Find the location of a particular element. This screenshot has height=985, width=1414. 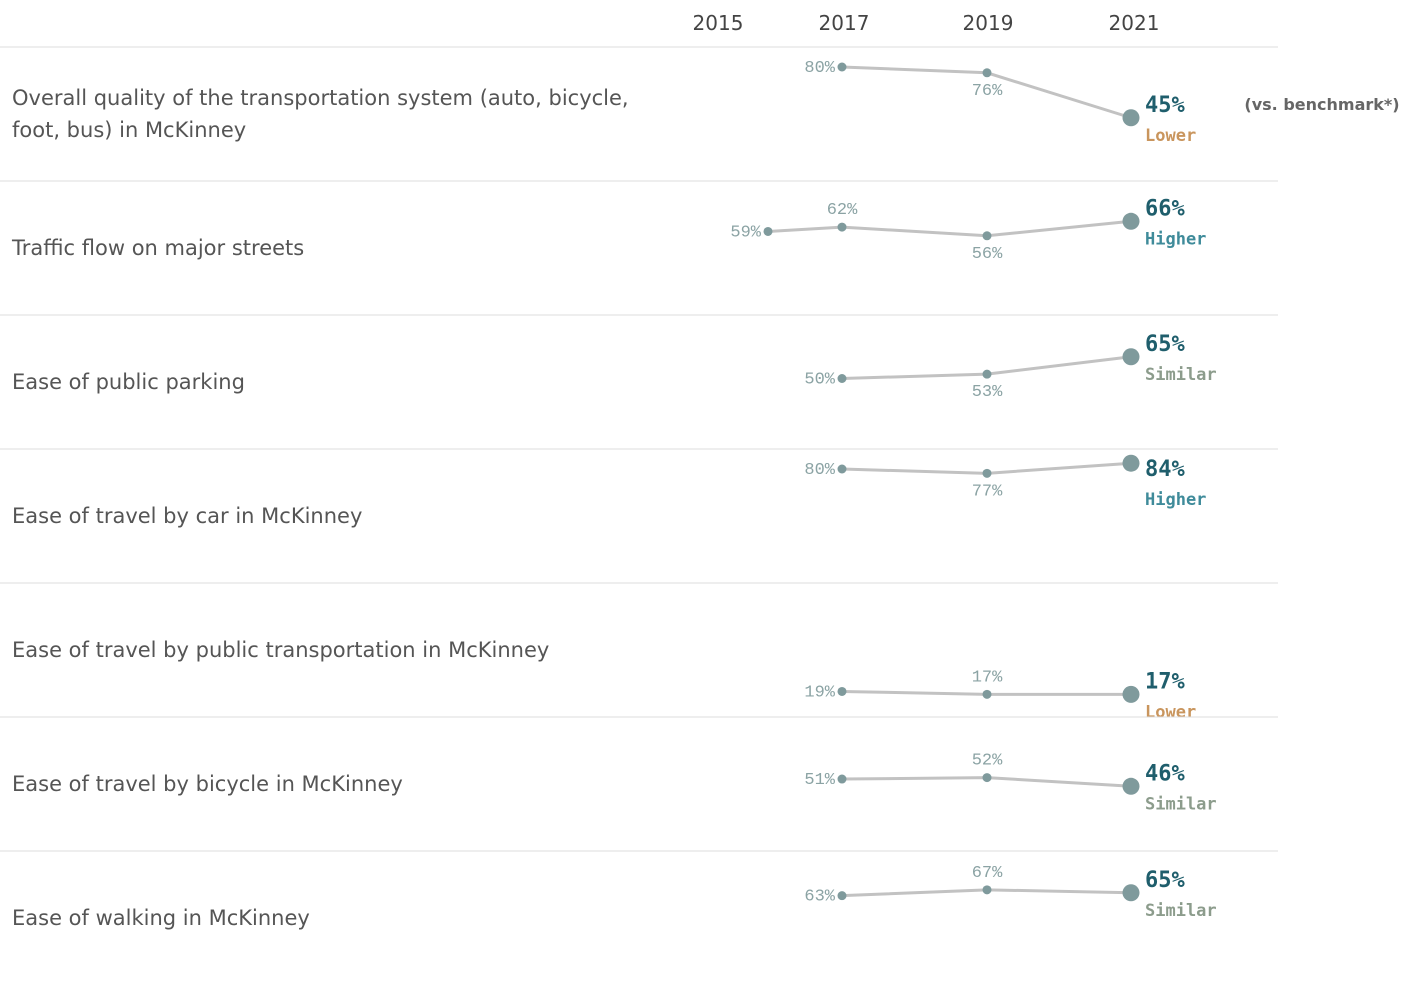

value-label: 76% is located at coordinates (987, 91).